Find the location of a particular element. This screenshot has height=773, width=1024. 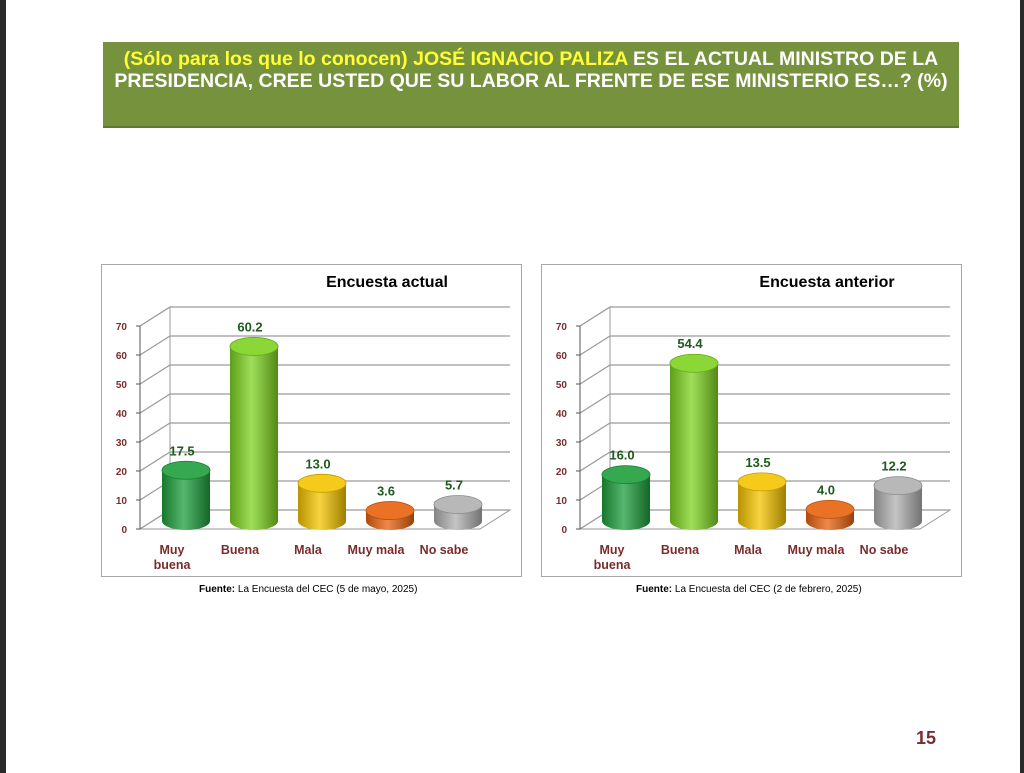

bar-value-label: 4.0 is located at coordinates (826, 489).